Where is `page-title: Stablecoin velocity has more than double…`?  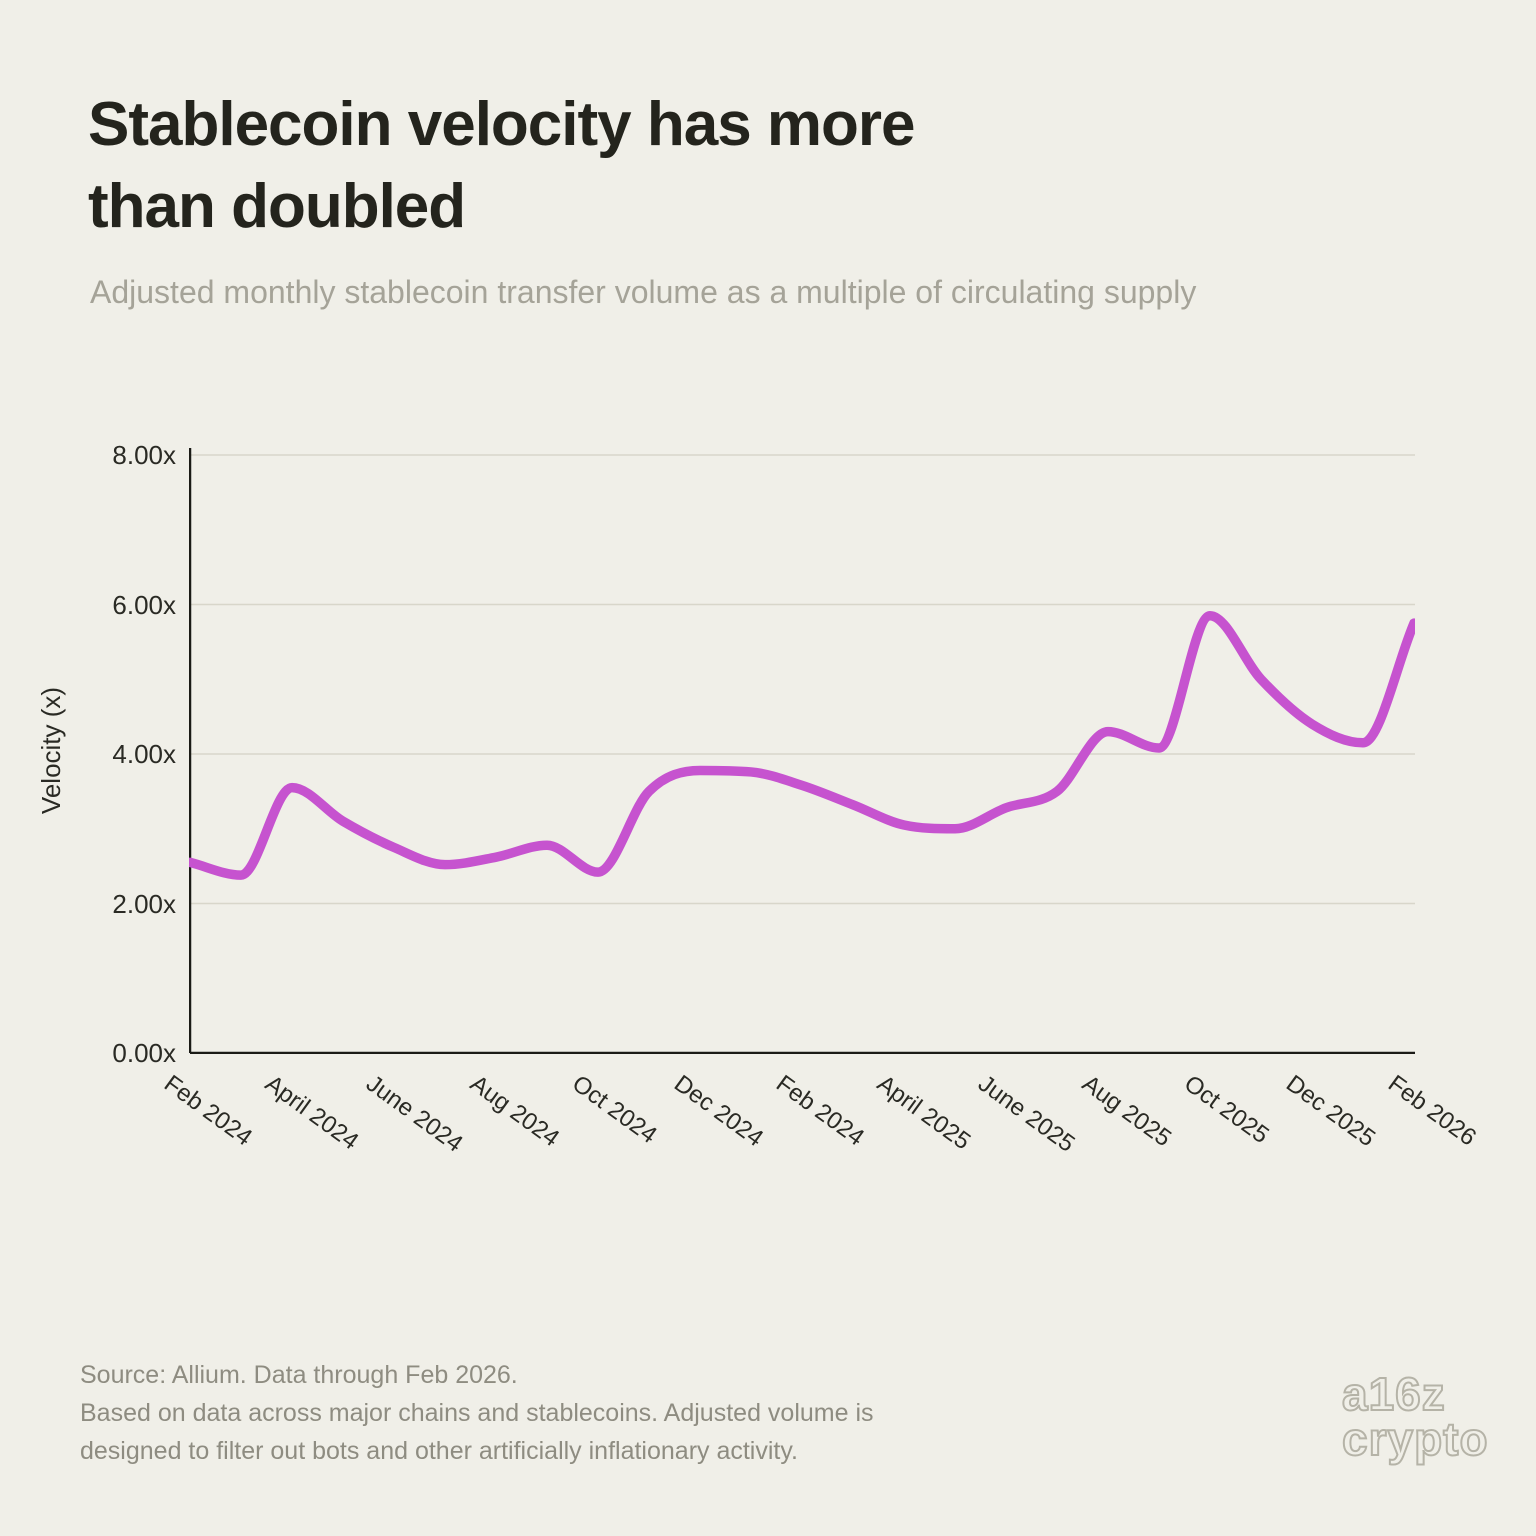
page-title: Stablecoin velocity has more than double… is located at coordinates (502, 166).